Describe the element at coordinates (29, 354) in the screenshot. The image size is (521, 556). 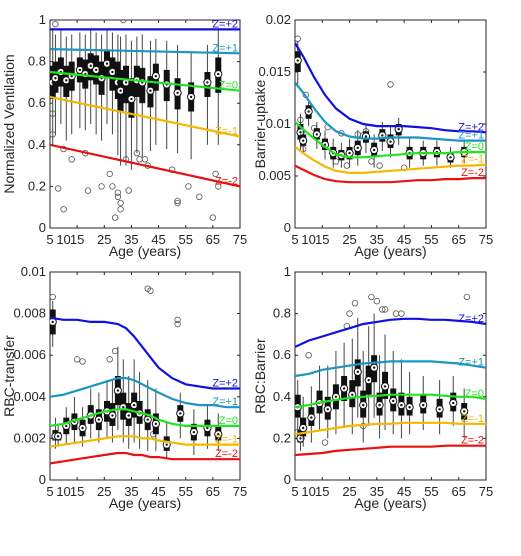
I see `y-tick-label: 0.006` at that location.